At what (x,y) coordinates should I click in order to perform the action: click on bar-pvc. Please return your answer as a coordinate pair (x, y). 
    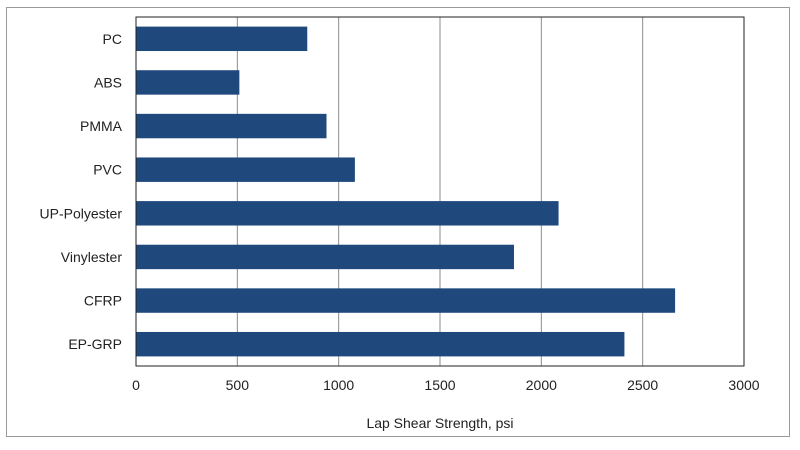
    Looking at the image, I should click on (245, 169).